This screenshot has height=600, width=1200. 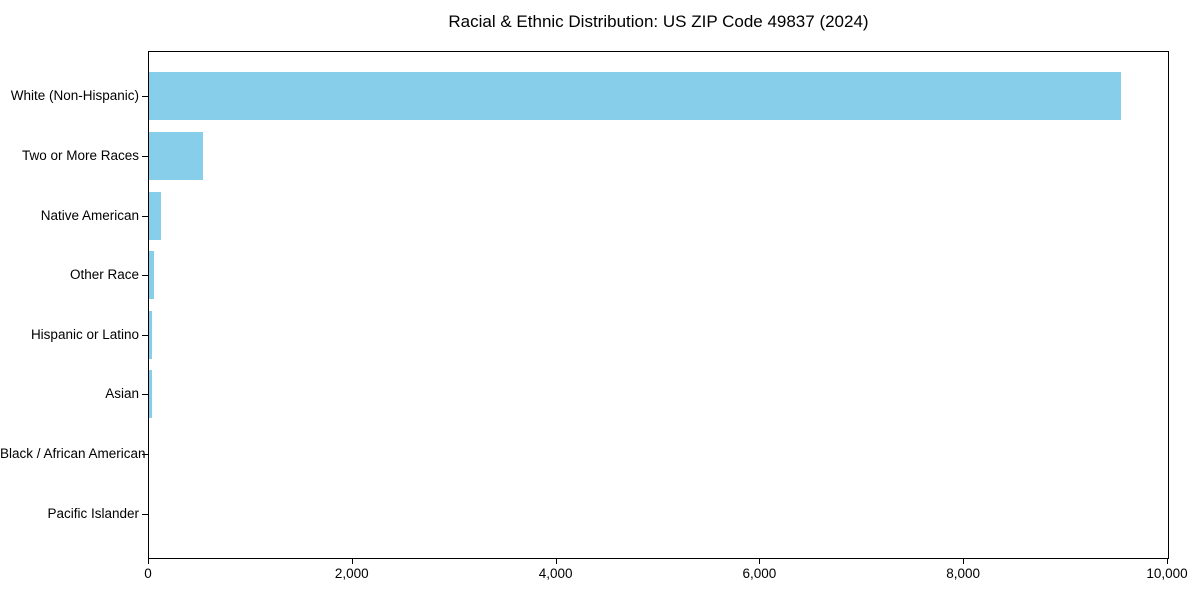 What do you see at coordinates (148, 573) in the screenshot?
I see `x-tick-label-0: 0` at bounding box center [148, 573].